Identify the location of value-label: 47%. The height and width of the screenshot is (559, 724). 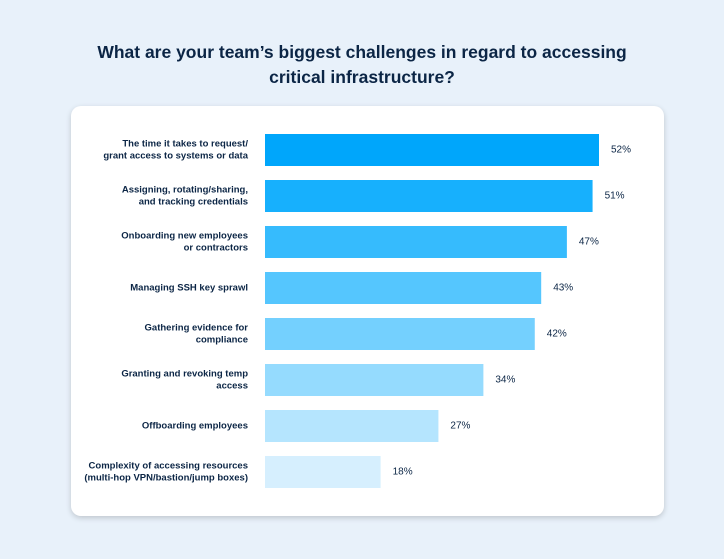
(589, 242).